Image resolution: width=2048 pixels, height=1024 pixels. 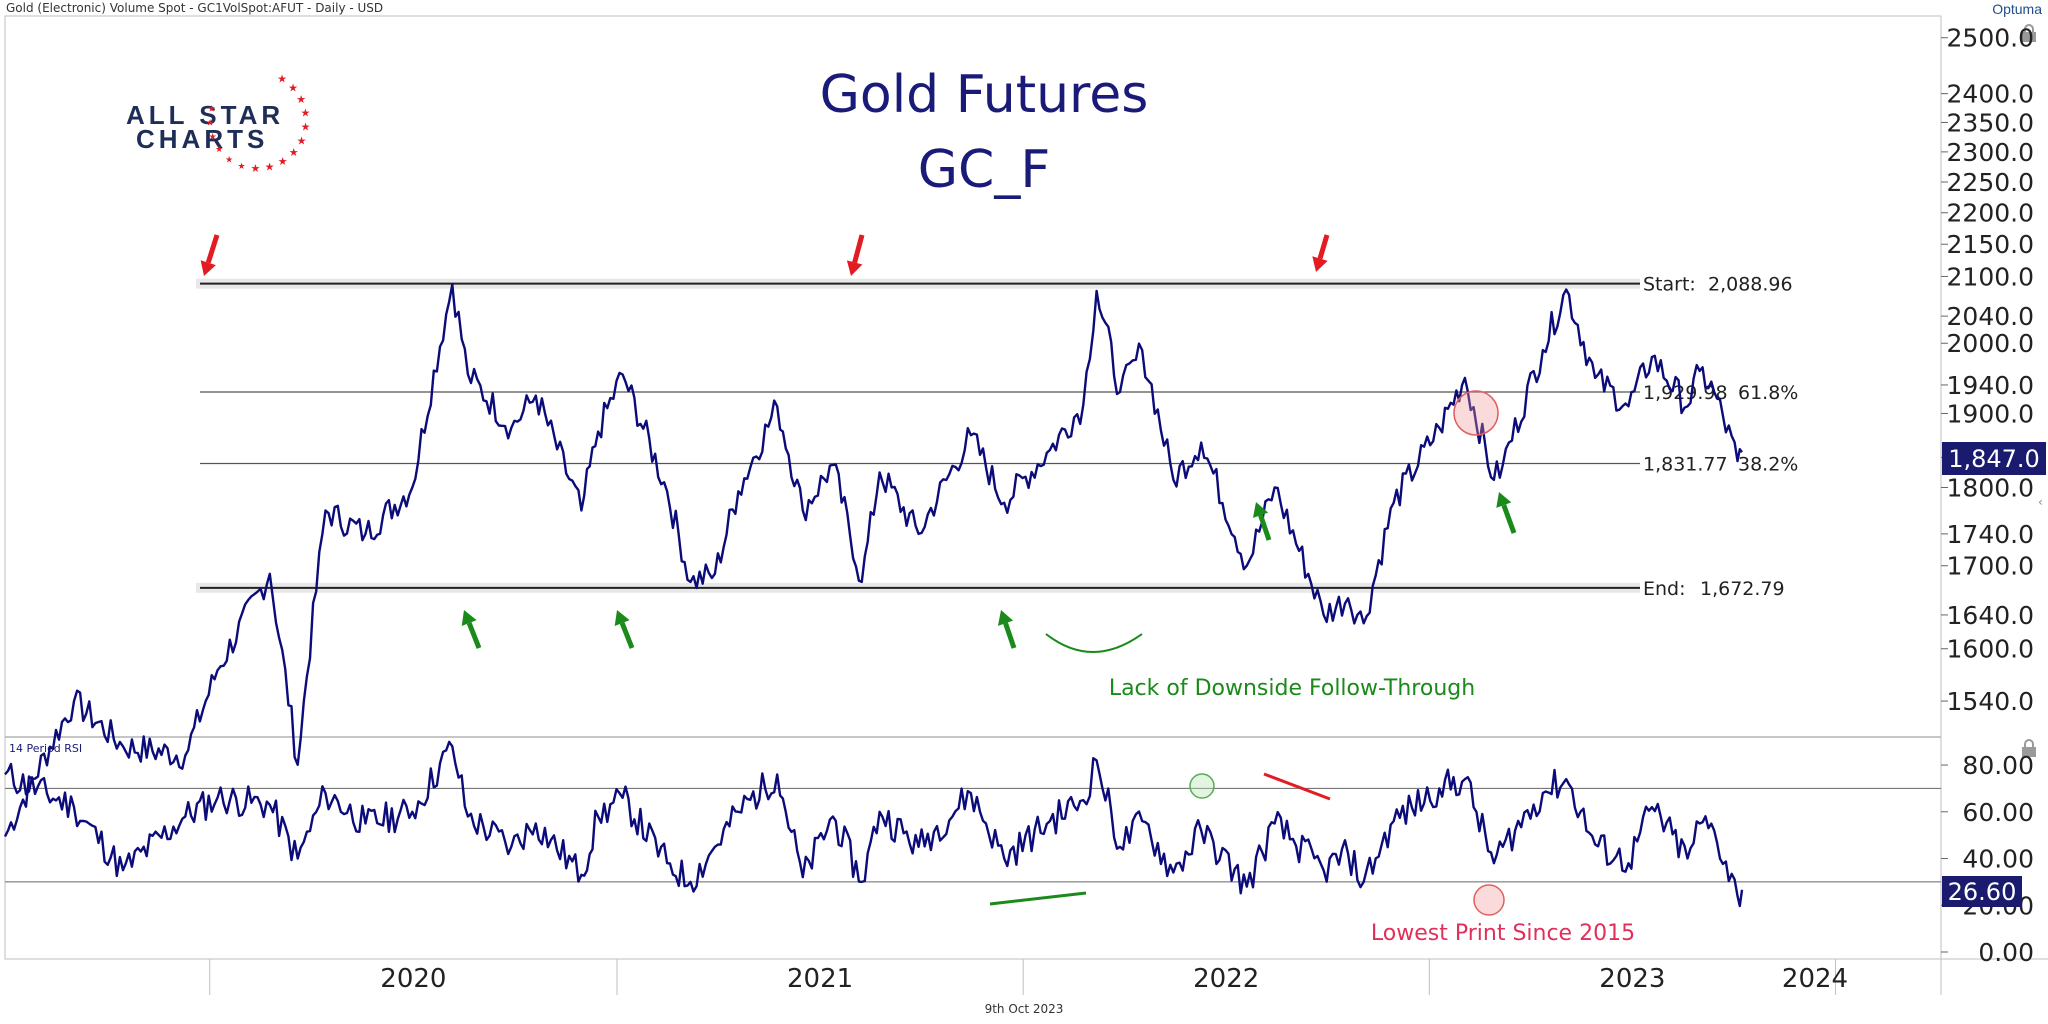 I want to click on price-tick-label: 1540.0, so click(x=1990, y=701).